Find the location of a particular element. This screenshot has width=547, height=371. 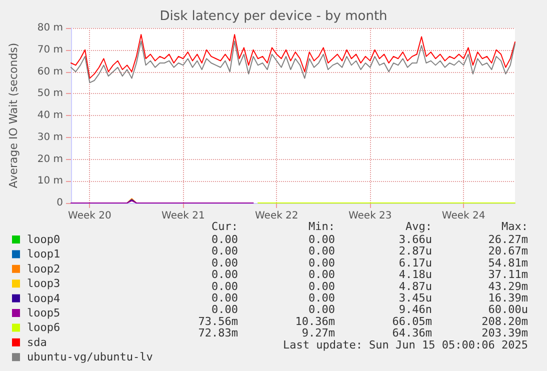

text: 64.36m is located at coordinates (412, 333).